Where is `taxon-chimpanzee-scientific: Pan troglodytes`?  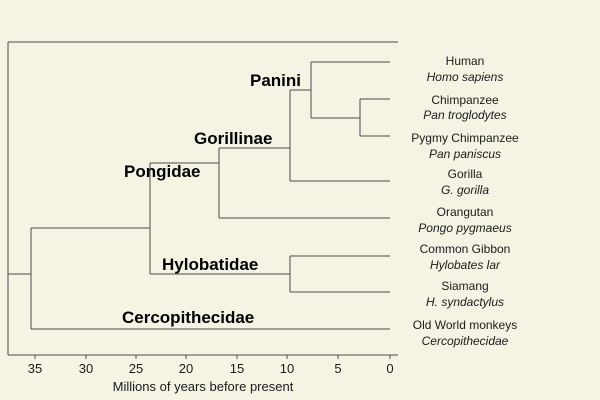 taxon-chimpanzee-scientific: Pan troglodytes is located at coordinates (464, 115).